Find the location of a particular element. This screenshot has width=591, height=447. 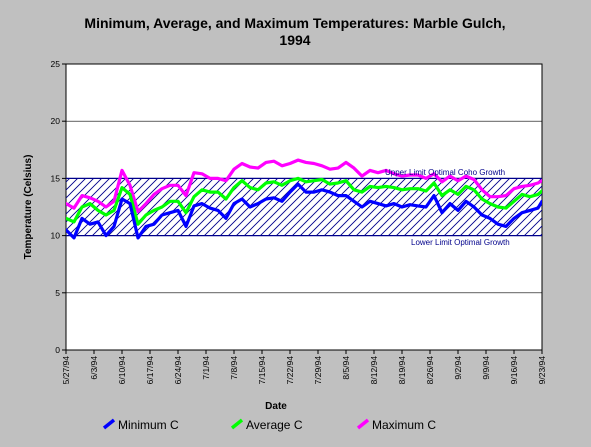

x-tick-label: 7/22/94 is located at coordinates (290, 370).